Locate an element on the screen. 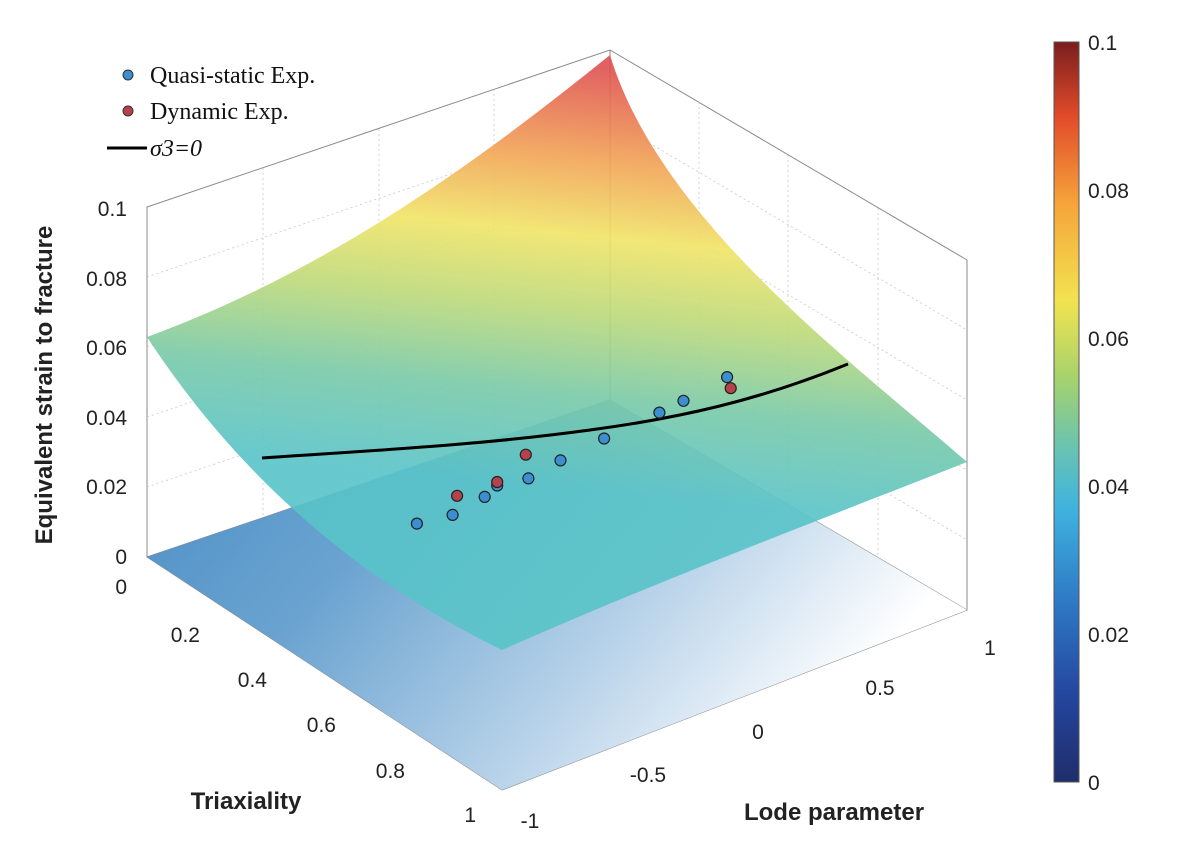 This screenshot has height=844, width=1183. legend-marker-quasi is located at coordinates (128, 75).